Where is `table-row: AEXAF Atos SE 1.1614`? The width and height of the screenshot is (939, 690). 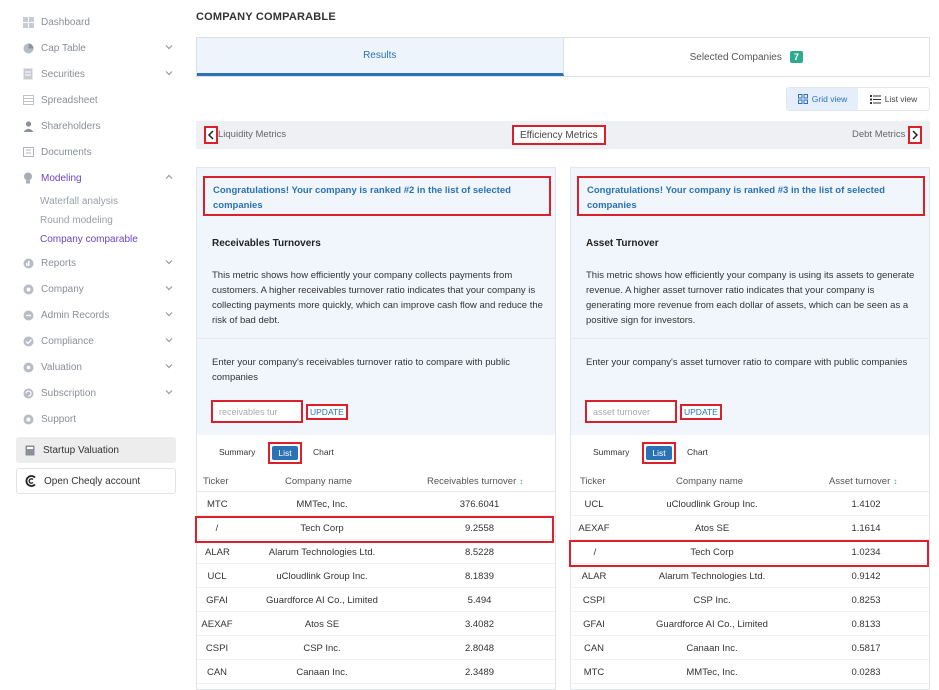
table-row: AEXAF Atos SE 1.1614 is located at coordinates (750, 528).